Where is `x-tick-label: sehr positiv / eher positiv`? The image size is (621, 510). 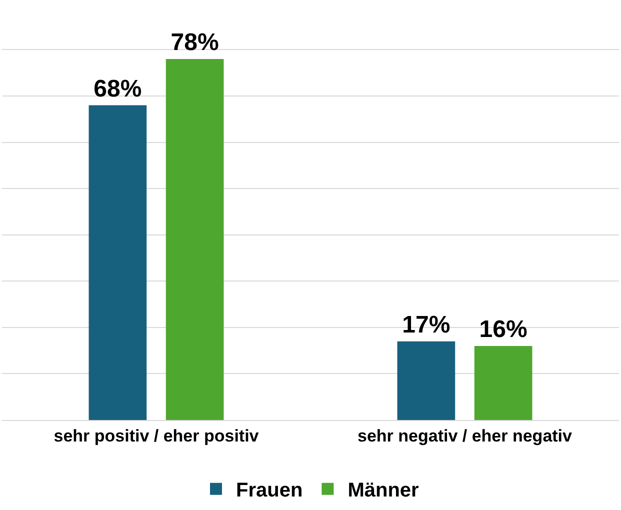
x-tick-label: sehr positiv / eher positiv is located at coordinates (157, 436).